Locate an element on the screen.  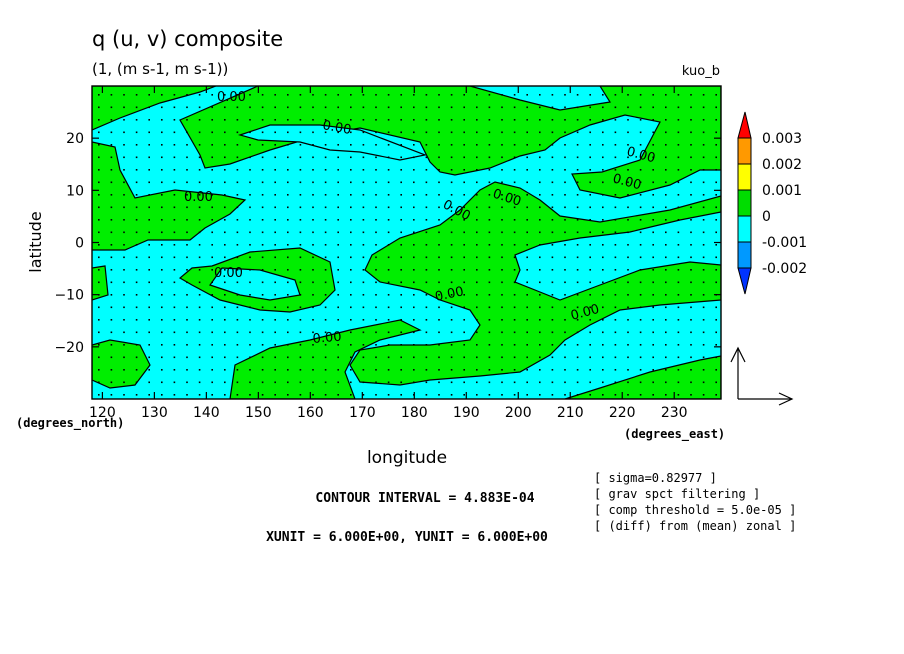
y-tick-label: 0 is located at coordinates (79, 244).